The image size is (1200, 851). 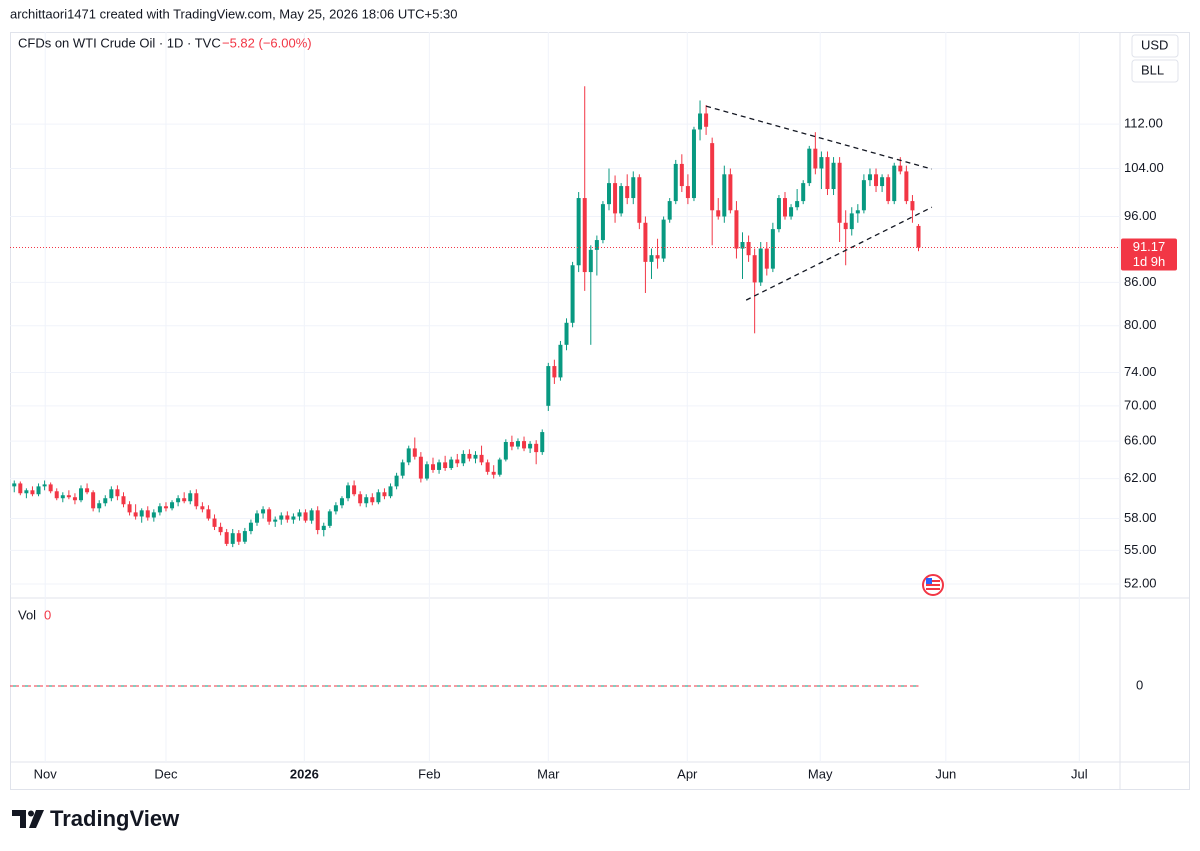 I want to click on currency-box, so click(x=1155, y=46).